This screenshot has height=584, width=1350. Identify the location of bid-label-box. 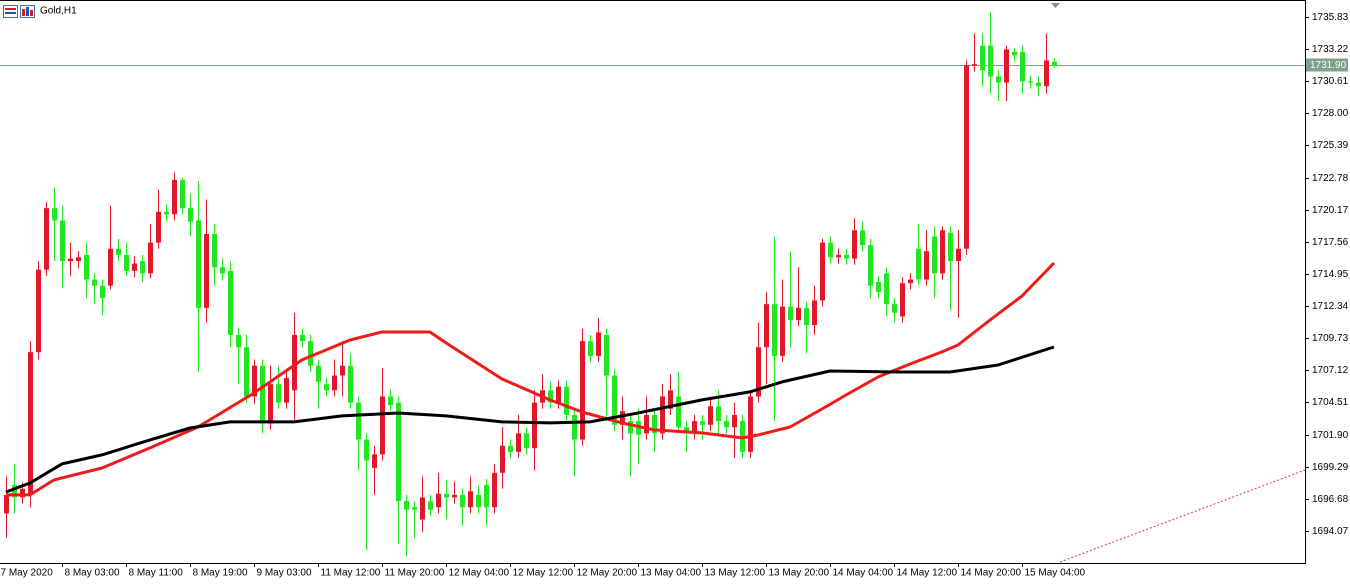
(1327, 65).